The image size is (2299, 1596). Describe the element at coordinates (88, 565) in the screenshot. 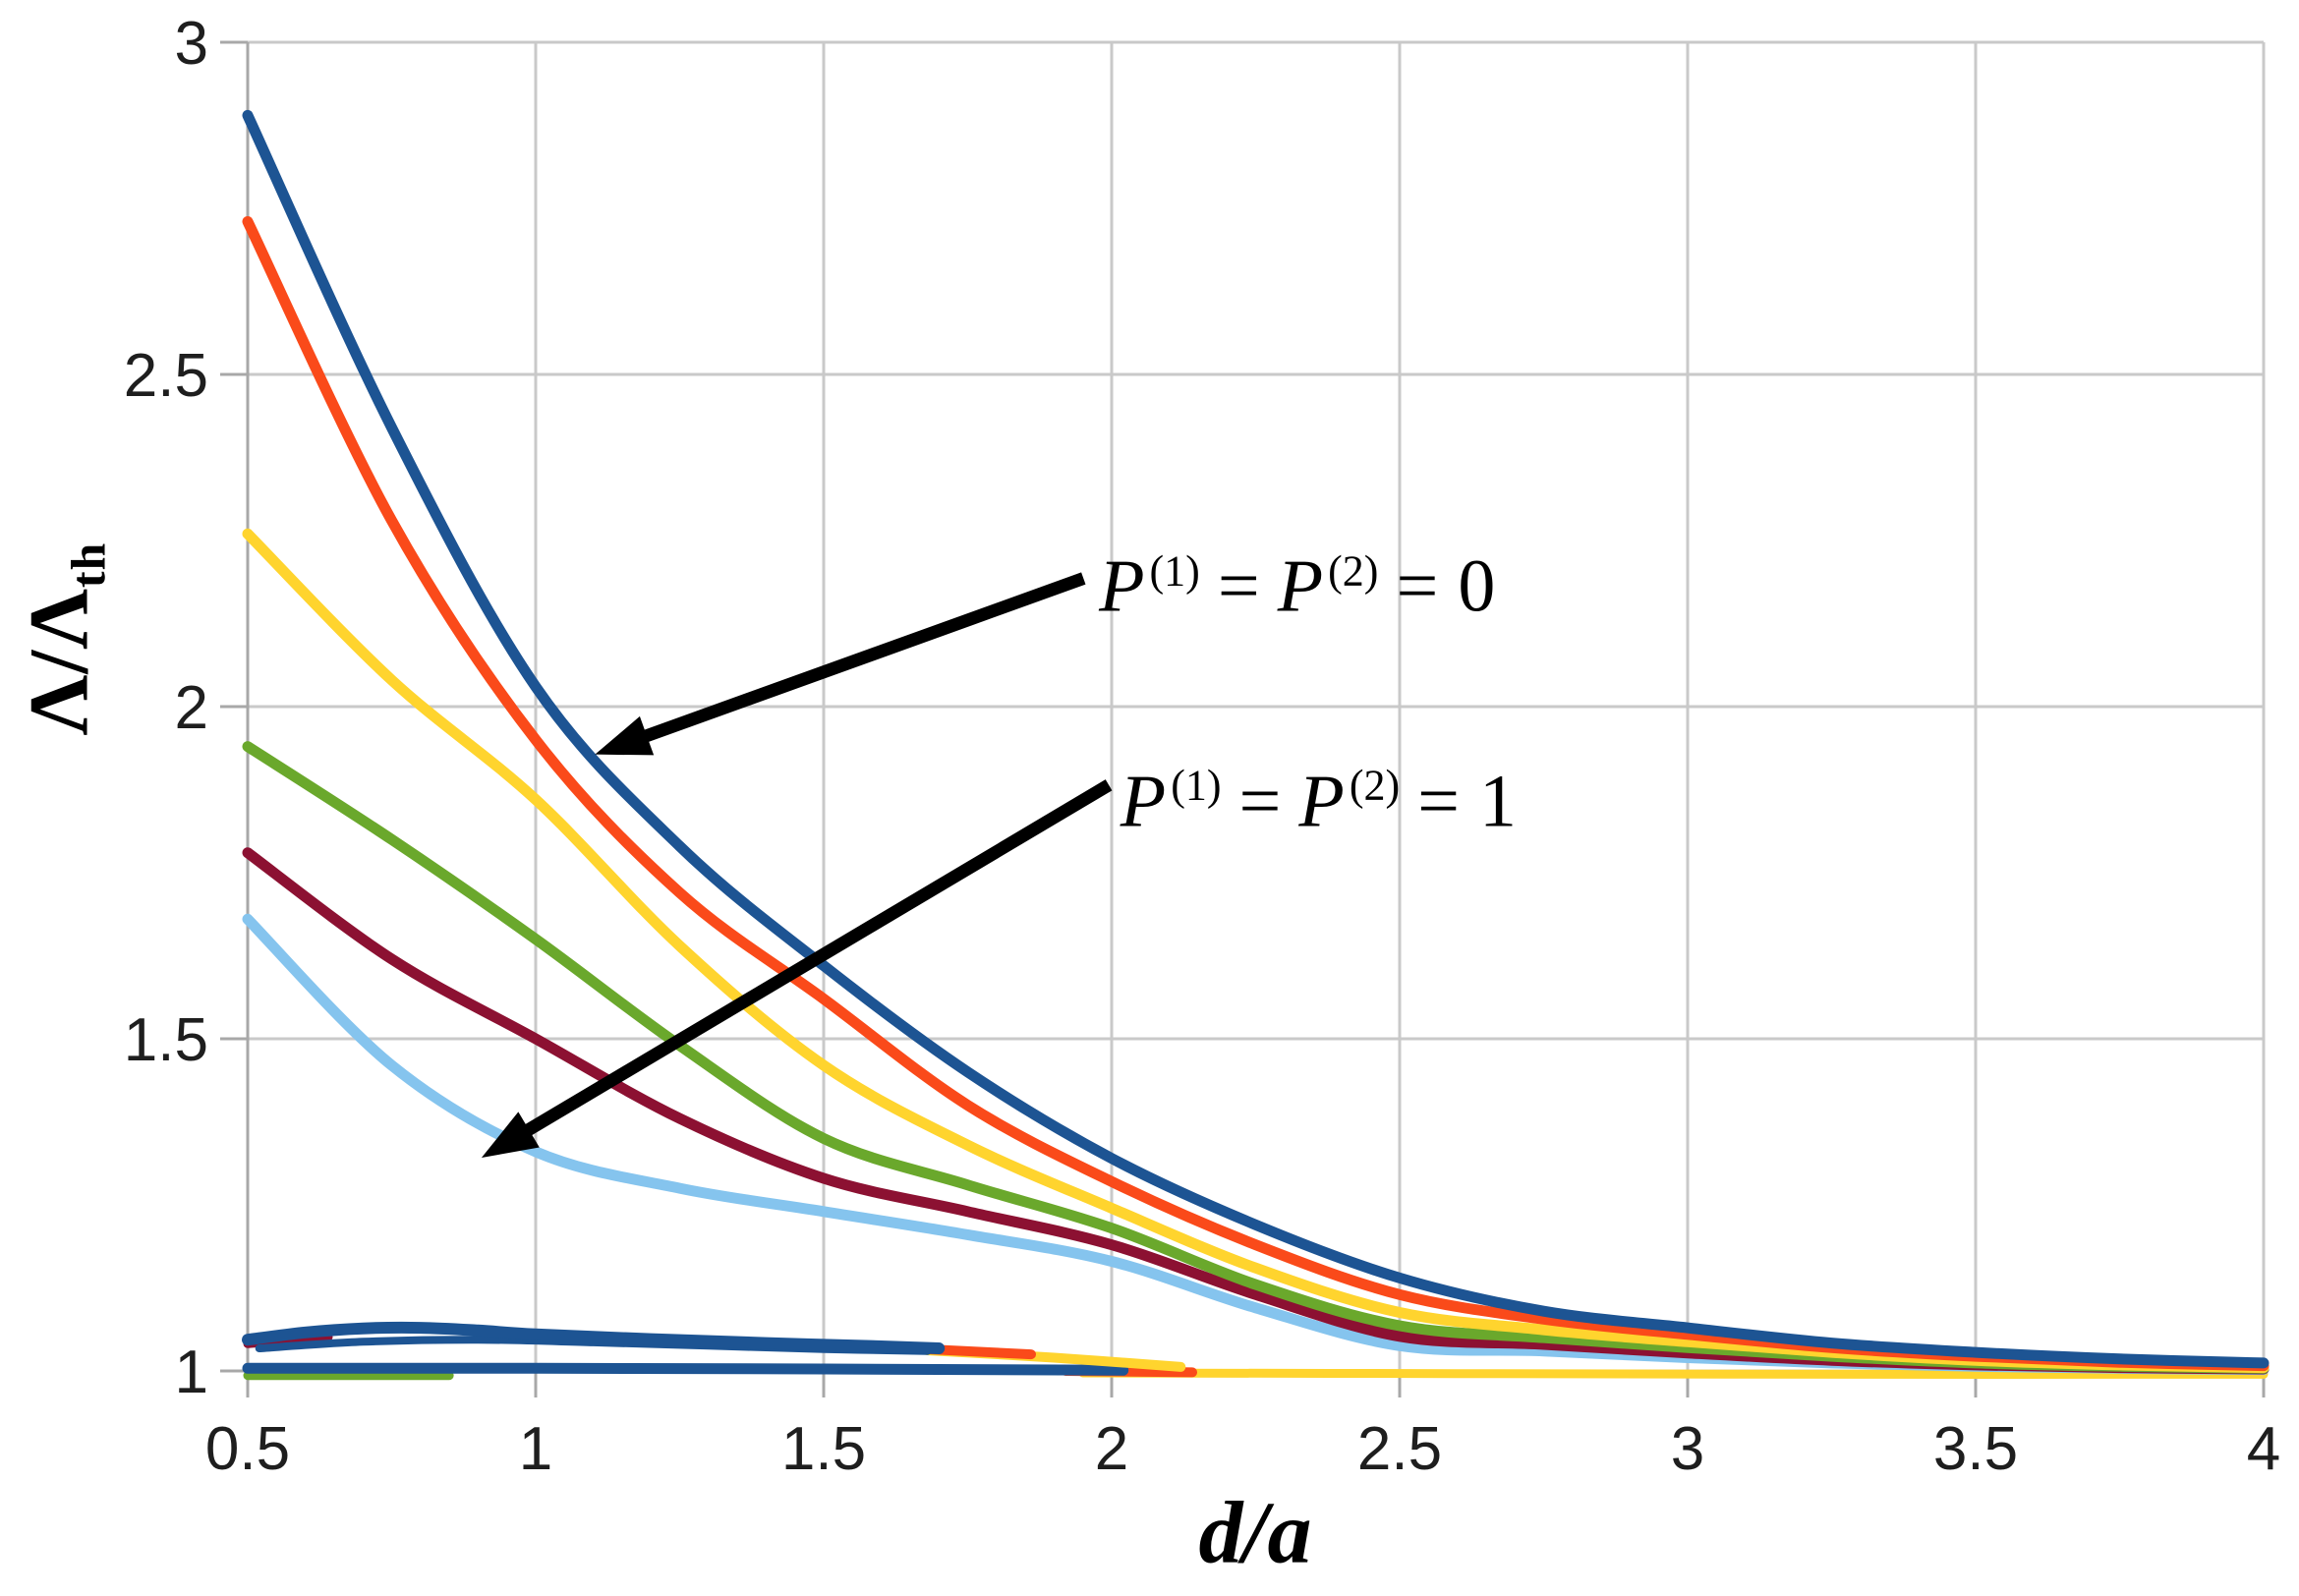

I see `y-axis-title-subscript: th` at that location.